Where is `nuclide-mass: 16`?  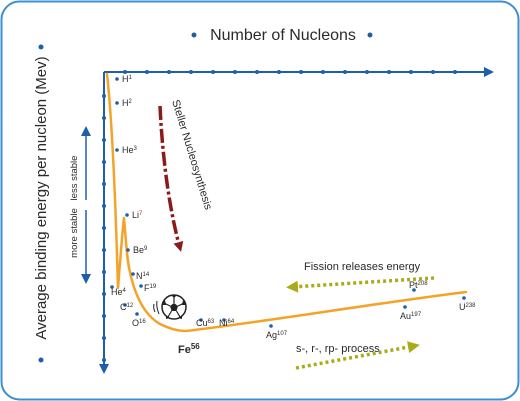
nuclide-mass: 16 is located at coordinates (142, 322).